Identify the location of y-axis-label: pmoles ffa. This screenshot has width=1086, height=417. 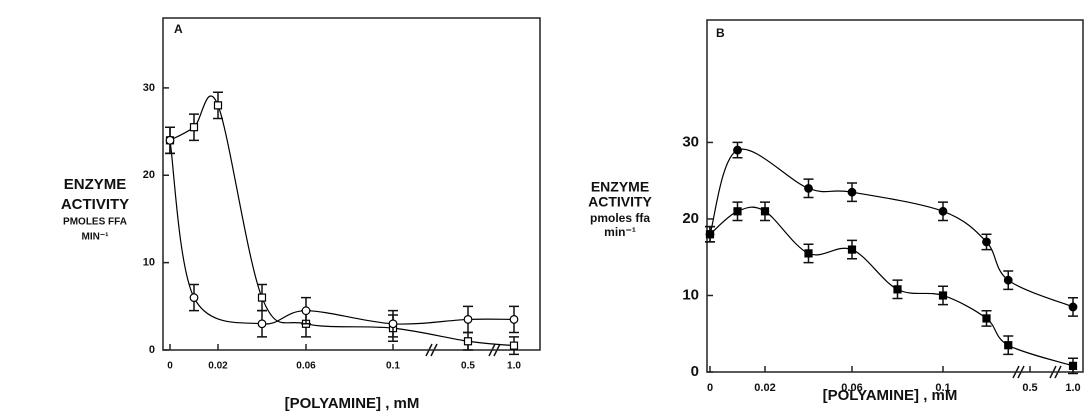
(620, 218).